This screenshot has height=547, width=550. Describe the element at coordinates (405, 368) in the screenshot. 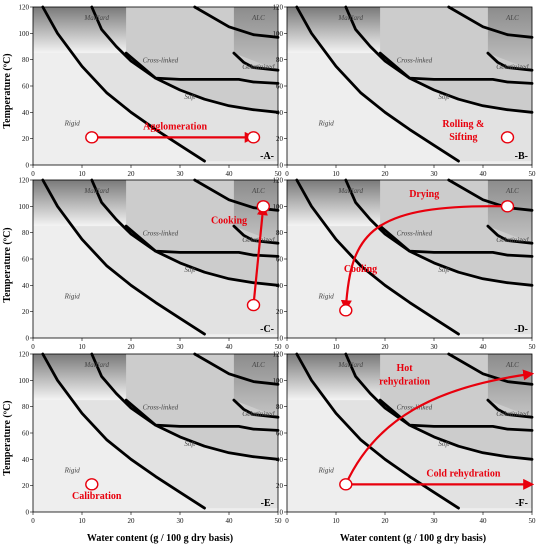

I see `process-label: Hot` at that location.